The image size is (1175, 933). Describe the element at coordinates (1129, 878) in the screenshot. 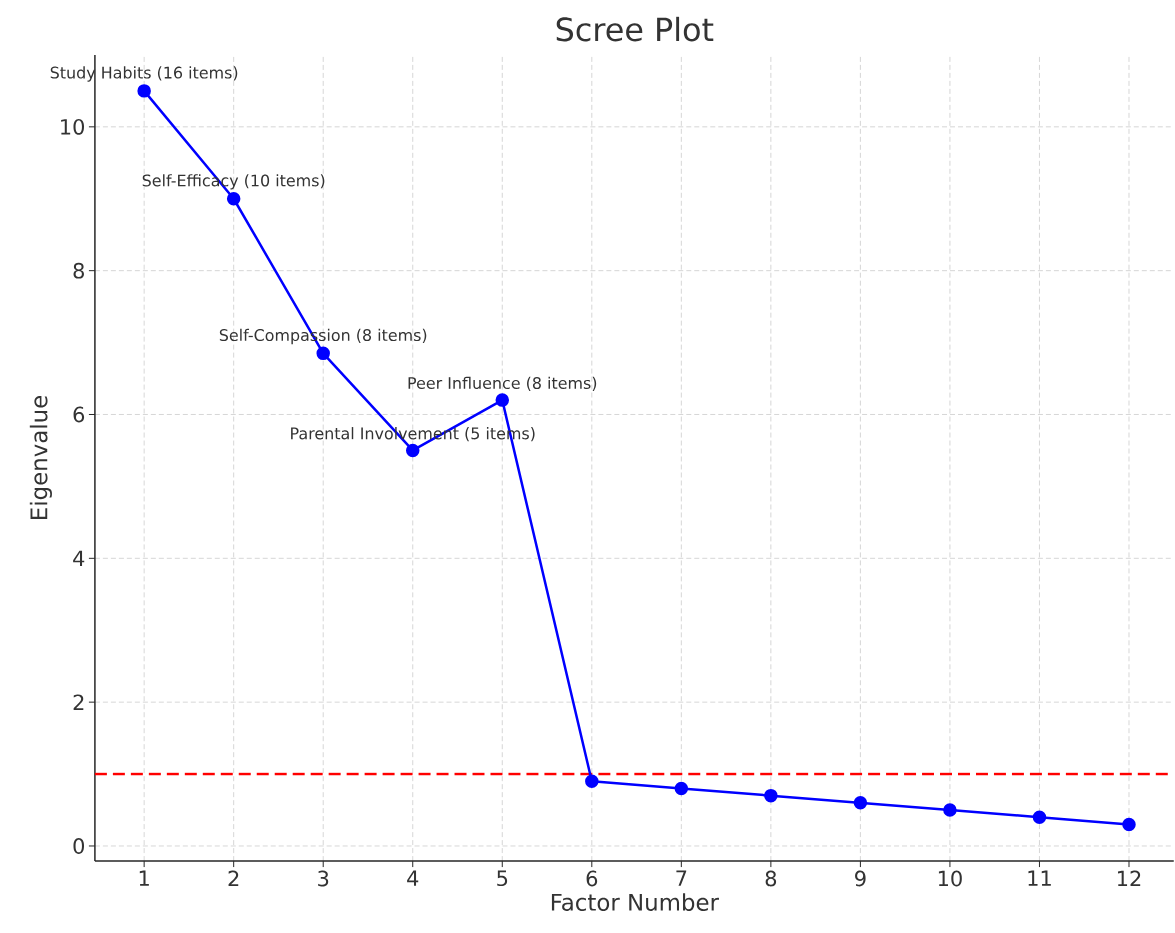

I see `x-tick-label: 12` at that location.